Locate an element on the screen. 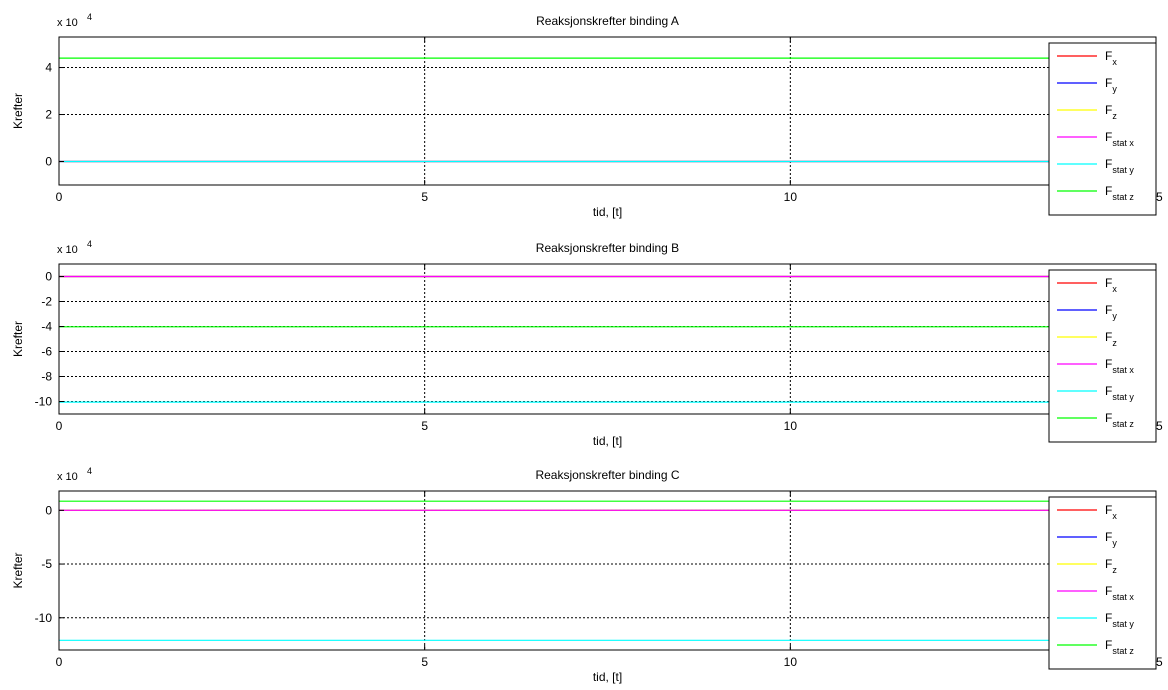  chart-title: Reaksjonskrefter binding B is located at coordinates (607, 248).